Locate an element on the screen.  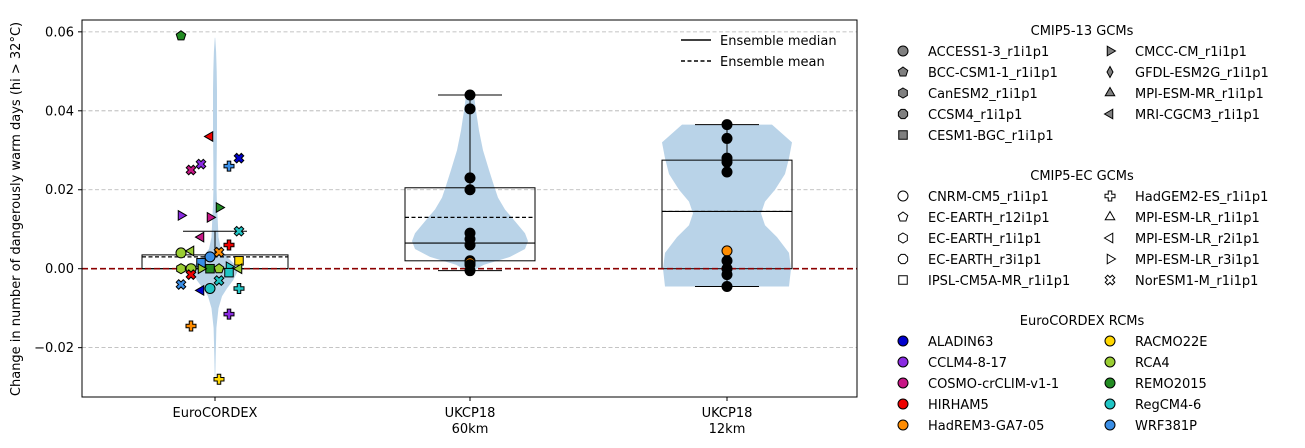
x-tick-label: EuroCORDEX is located at coordinates (215, 413).